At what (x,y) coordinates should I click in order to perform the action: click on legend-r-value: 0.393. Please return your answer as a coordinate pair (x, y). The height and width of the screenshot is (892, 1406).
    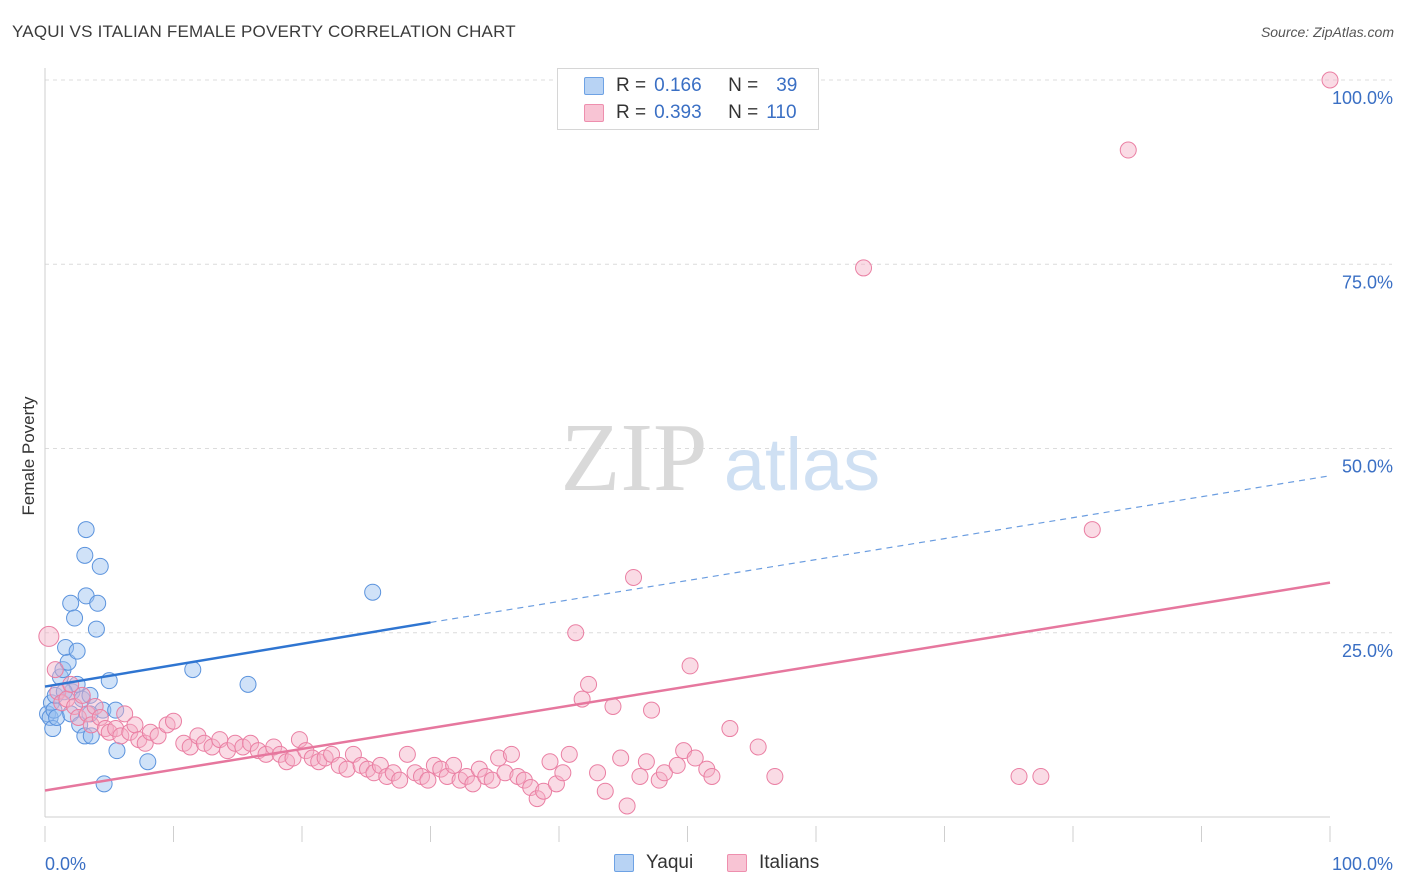
    Looking at the image, I should click on (678, 112).